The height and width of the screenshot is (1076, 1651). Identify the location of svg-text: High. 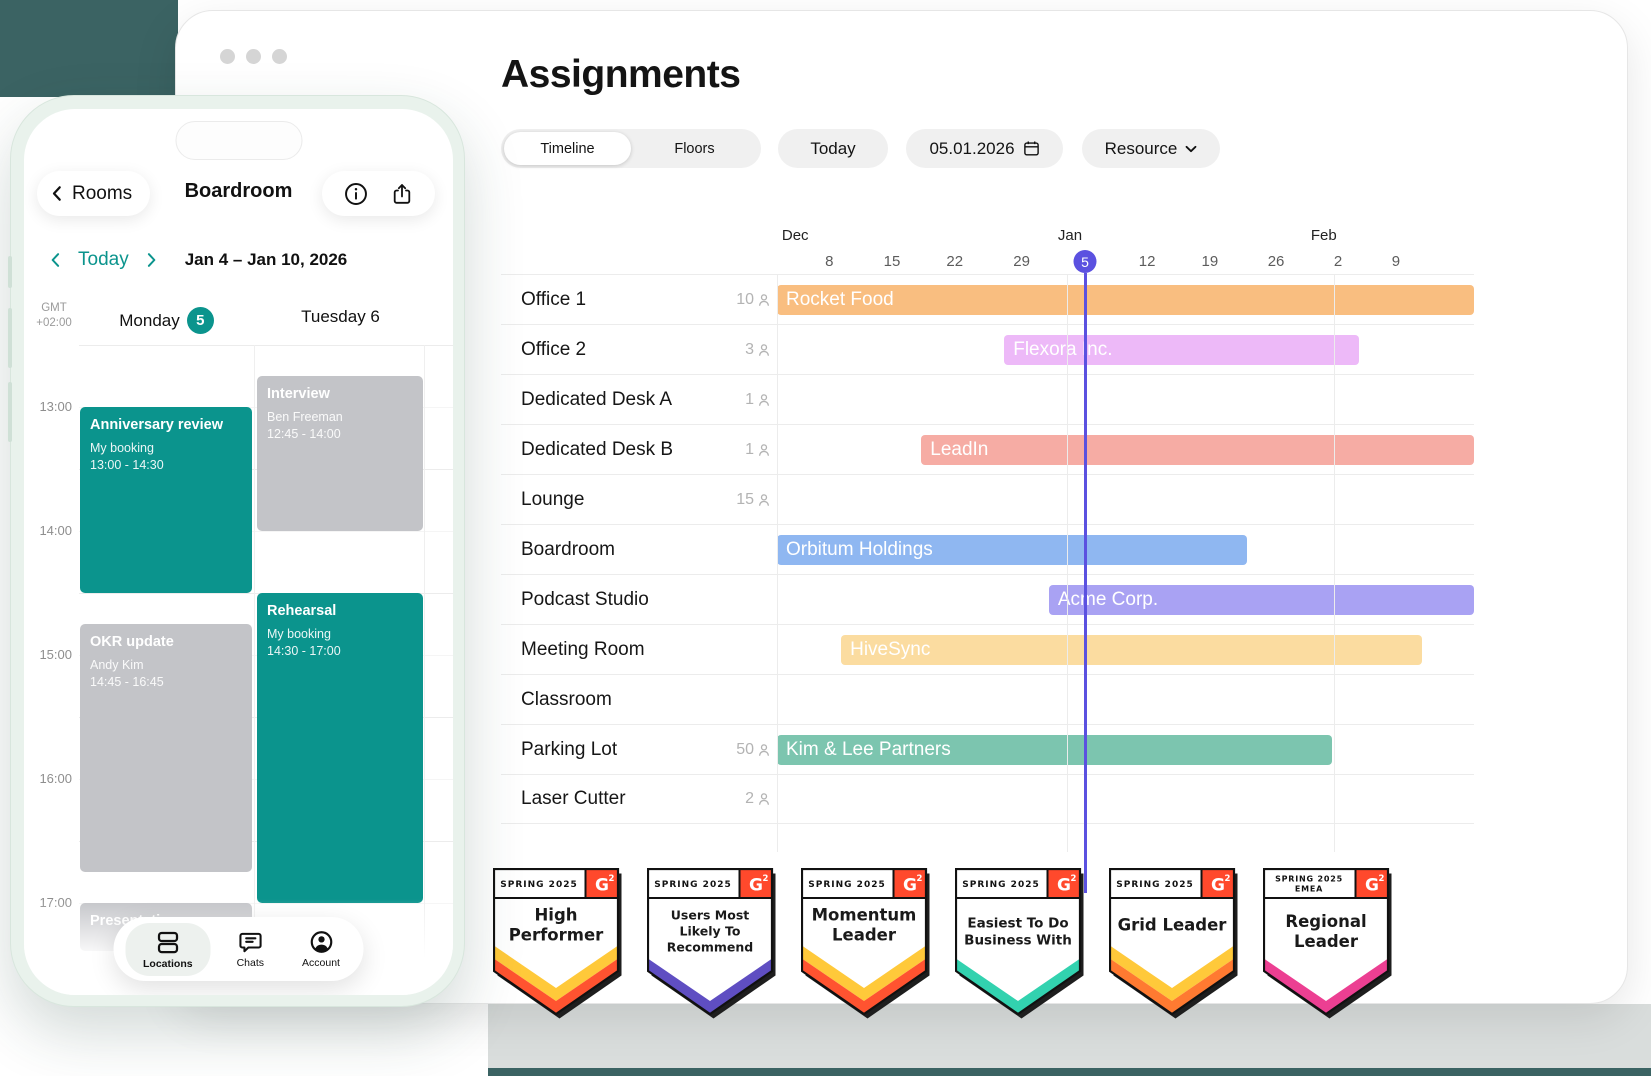
(555, 915).